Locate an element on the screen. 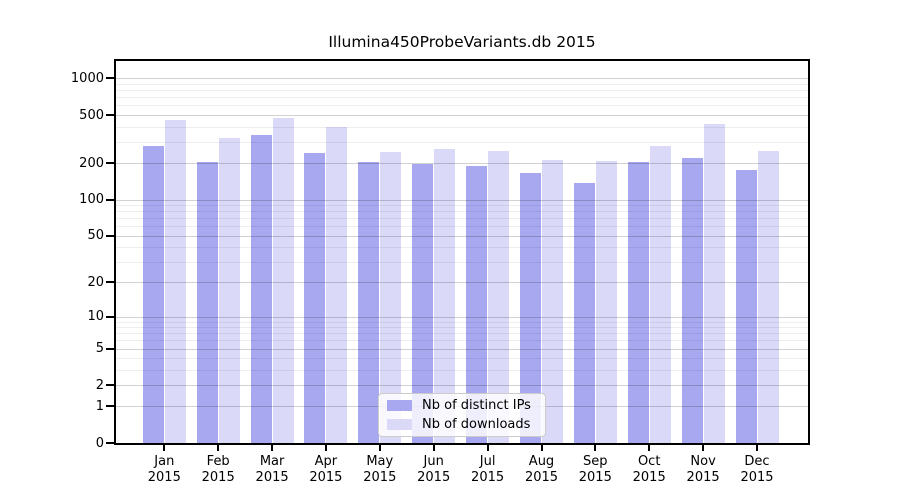 This screenshot has height=500, width=900. bar-feb-downloads is located at coordinates (229, 290).